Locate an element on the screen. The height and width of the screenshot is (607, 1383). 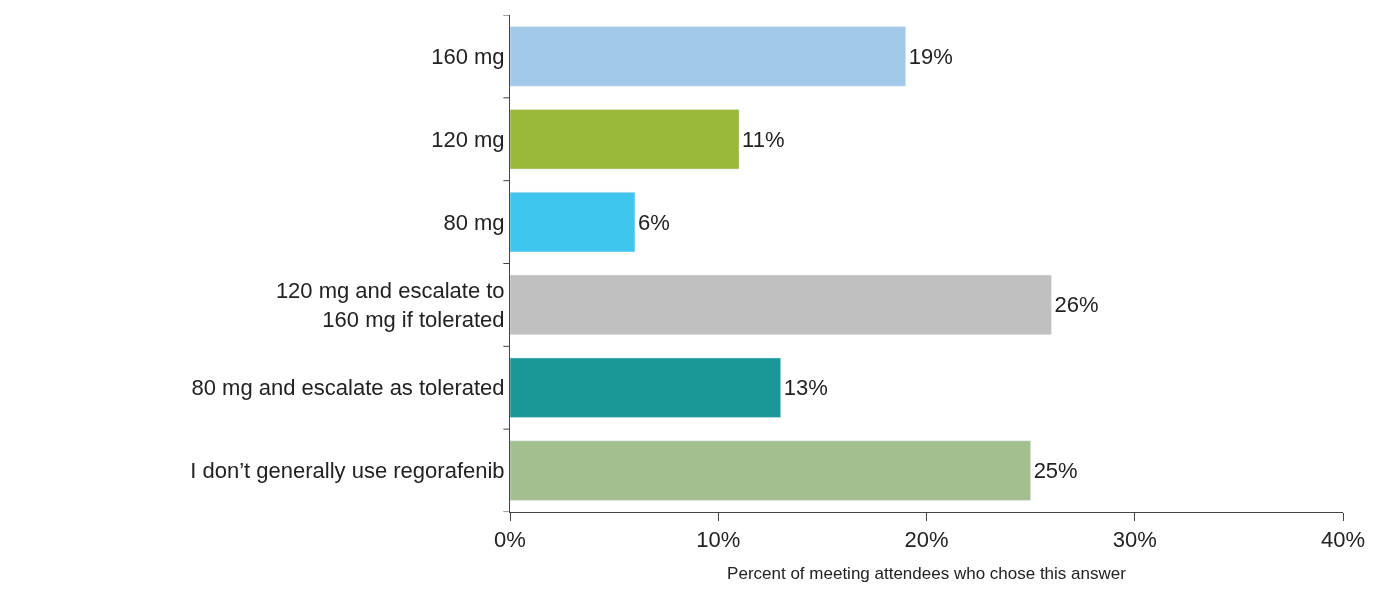
x-tick-label: 10% is located at coordinates (718, 540).